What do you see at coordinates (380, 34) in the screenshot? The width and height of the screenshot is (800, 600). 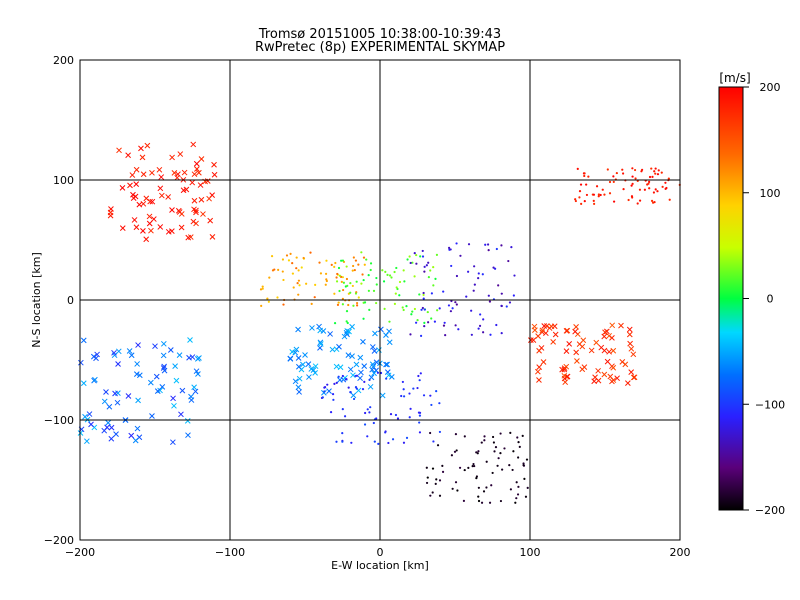 I see `chart-title: Tromsø 20151005 10:38:00-10:39:43` at bounding box center [380, 34].